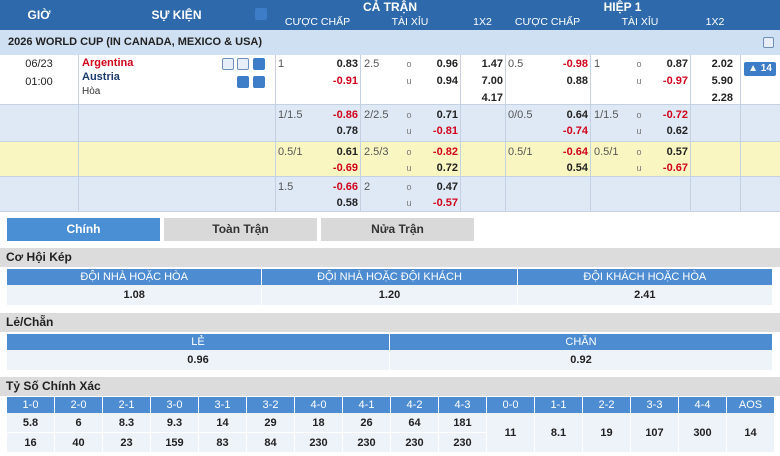 This screenshot has width=780, height=456. Describe the element at coordinates (559, 405) in the screenshot. I see `score-header: 1-1` at that location.